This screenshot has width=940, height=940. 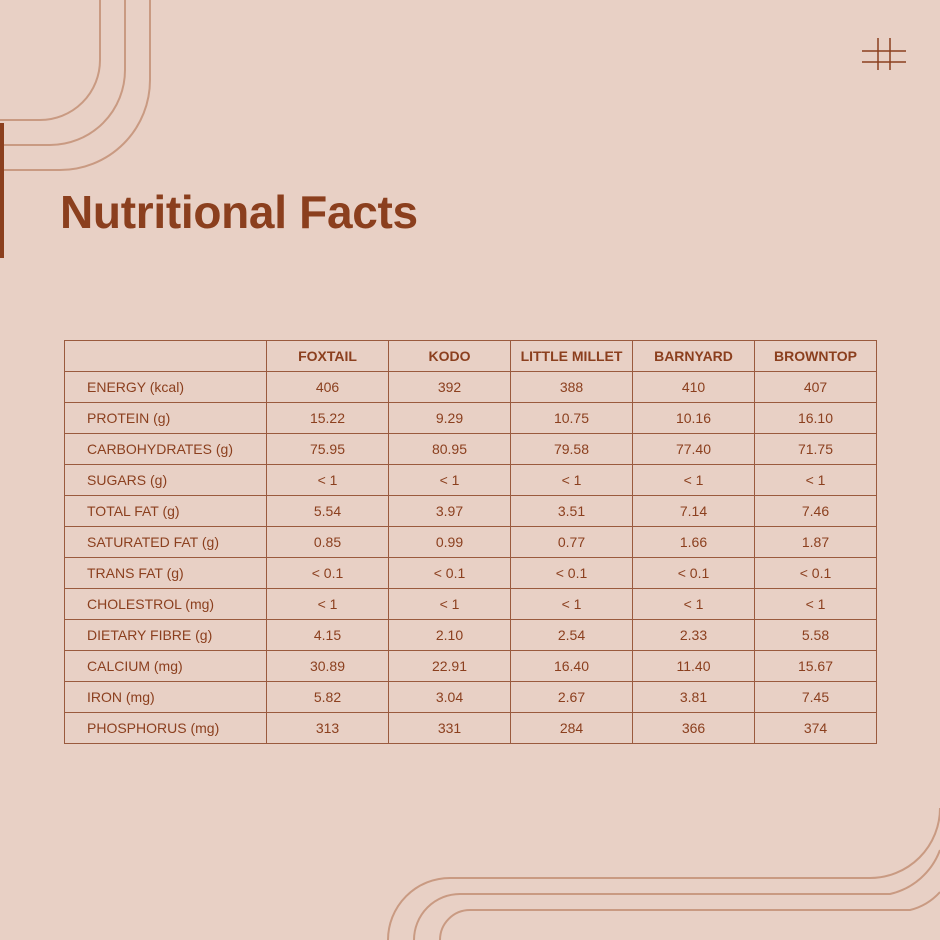 What do you see at coordinates (693, 356) in the screenshot?
I see `column-header-barnyard: BARNYARD` at bounding box center [693, 356].